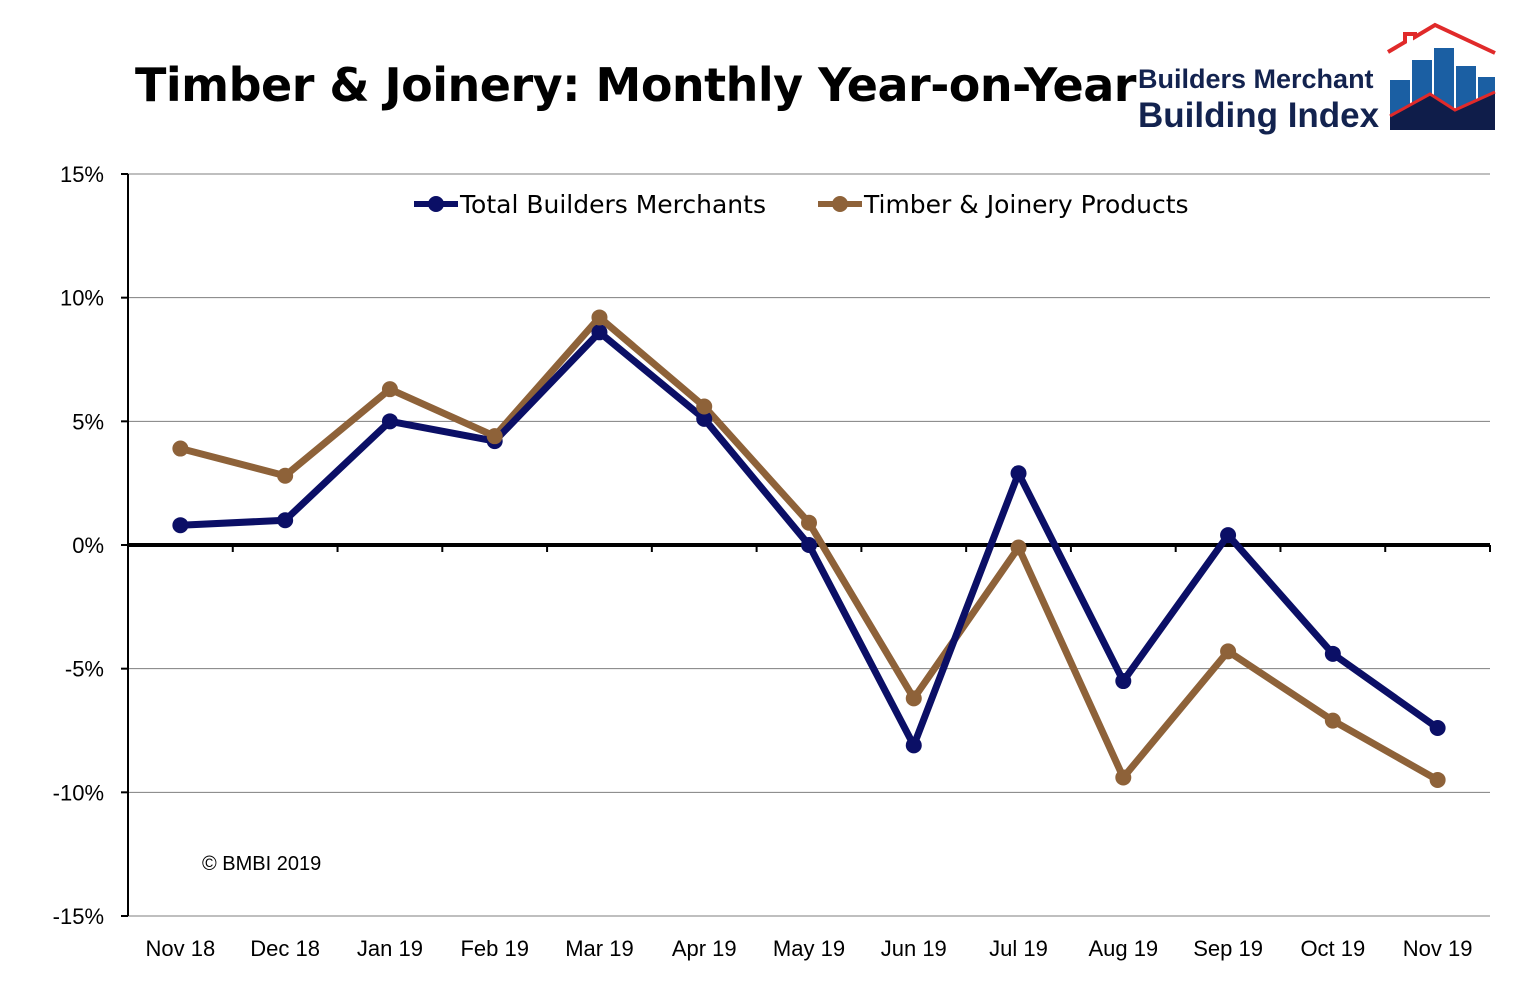  What do you see at coordinates (436, 204) in the screenshot?
I see `legend-marker-total` at bounding box center [436, 204].